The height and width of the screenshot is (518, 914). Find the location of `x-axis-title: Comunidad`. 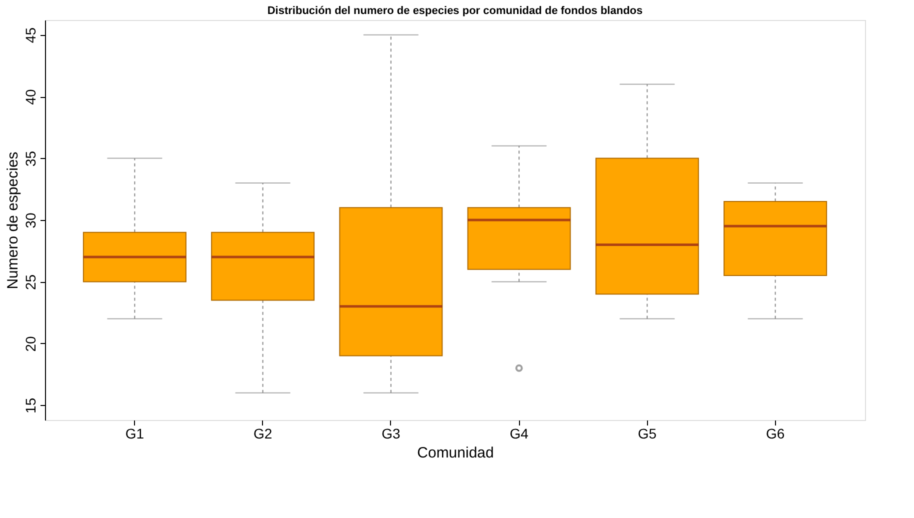

x-axis-title: Comunidad is located at coordinates (455, 453).